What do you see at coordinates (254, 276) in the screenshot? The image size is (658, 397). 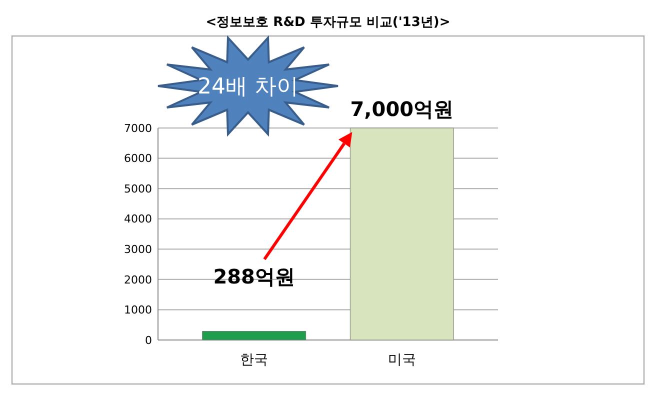 I see `data-label: 288억원` at bounding box center [254, 276].